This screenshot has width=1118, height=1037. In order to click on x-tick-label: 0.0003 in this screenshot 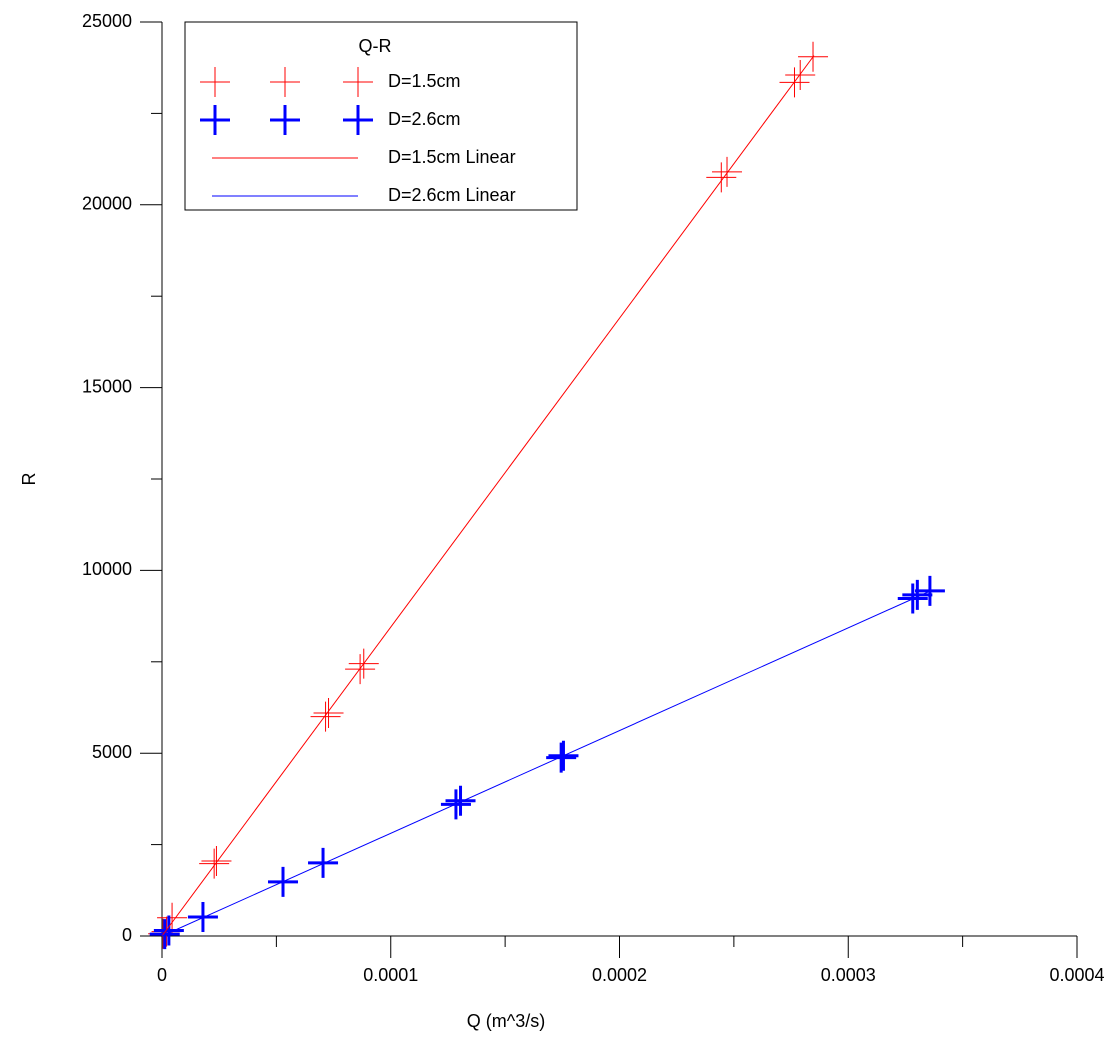, I will do `click(848, 975)`.